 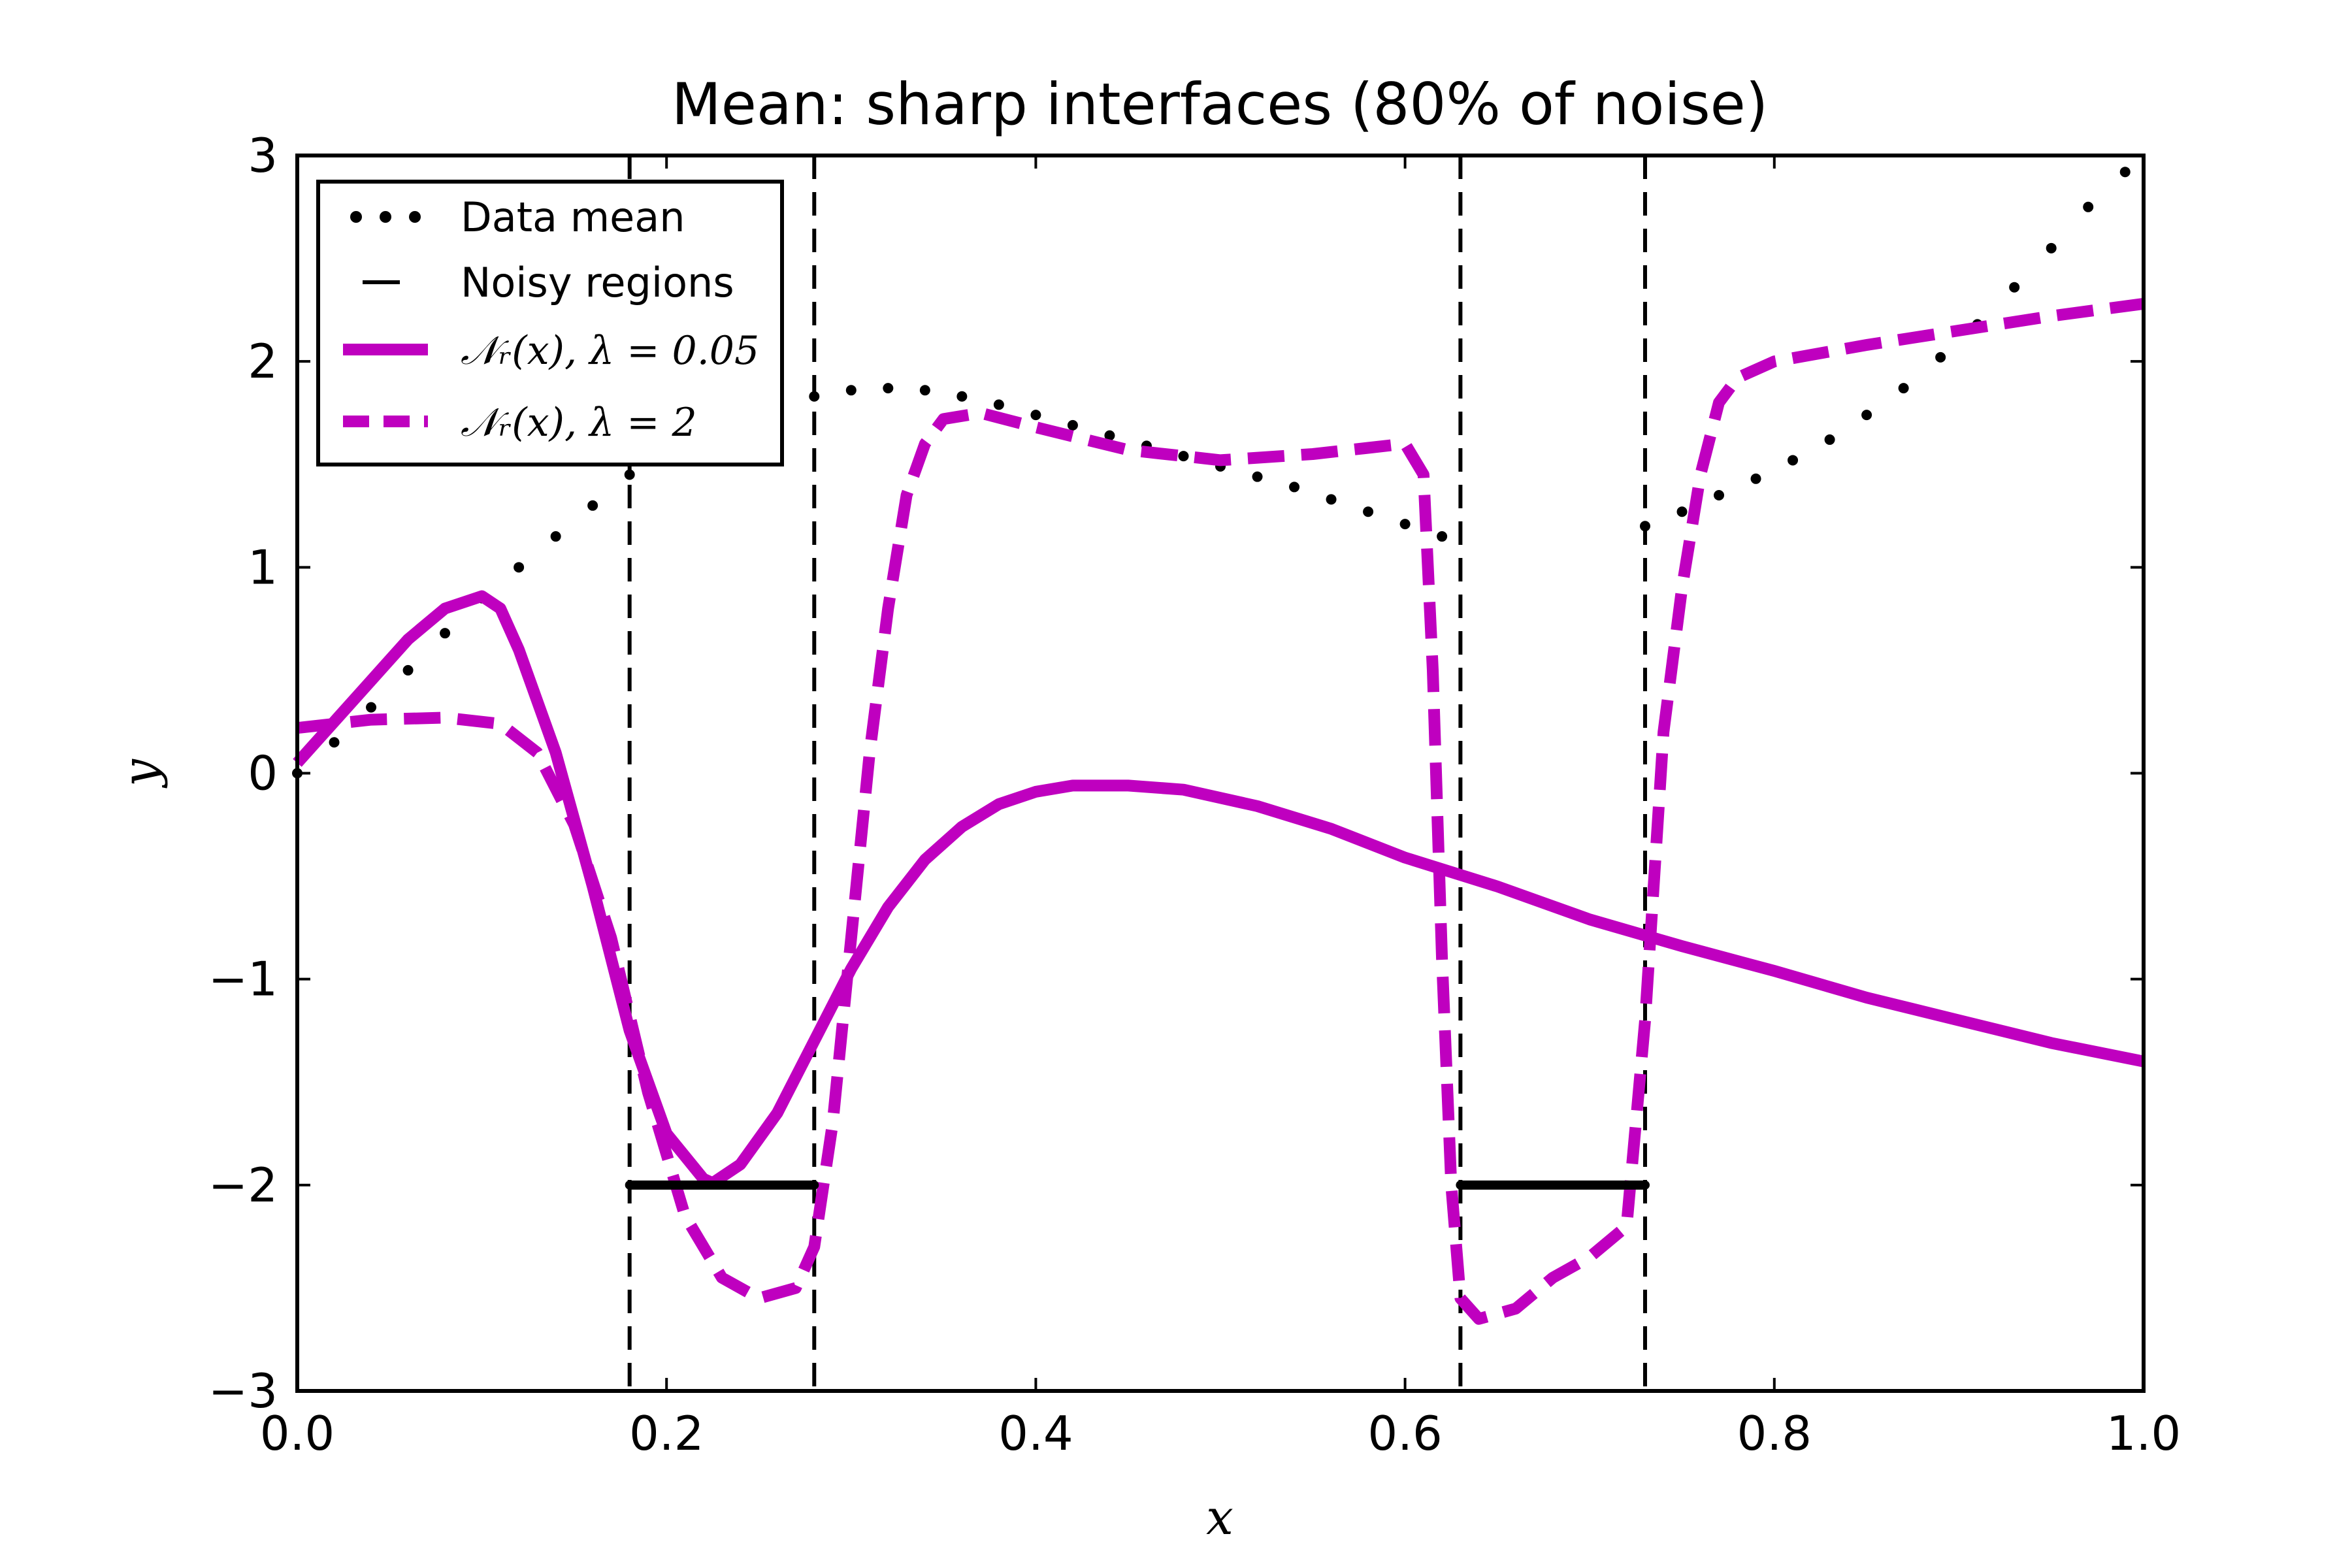 I want to click on y-tick-label: −2, so click(x=243, y=1185).